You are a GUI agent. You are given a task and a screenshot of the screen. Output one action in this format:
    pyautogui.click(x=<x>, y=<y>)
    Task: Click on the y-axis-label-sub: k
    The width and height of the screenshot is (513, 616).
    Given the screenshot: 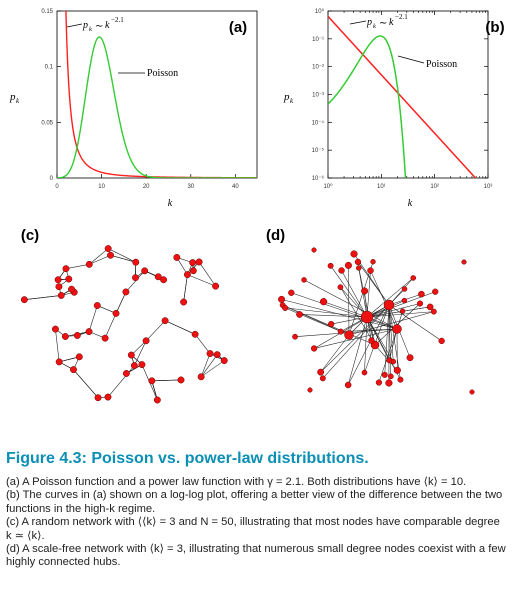 What is the action you would take?
    pyautogui.click(x=18, y=101)
    